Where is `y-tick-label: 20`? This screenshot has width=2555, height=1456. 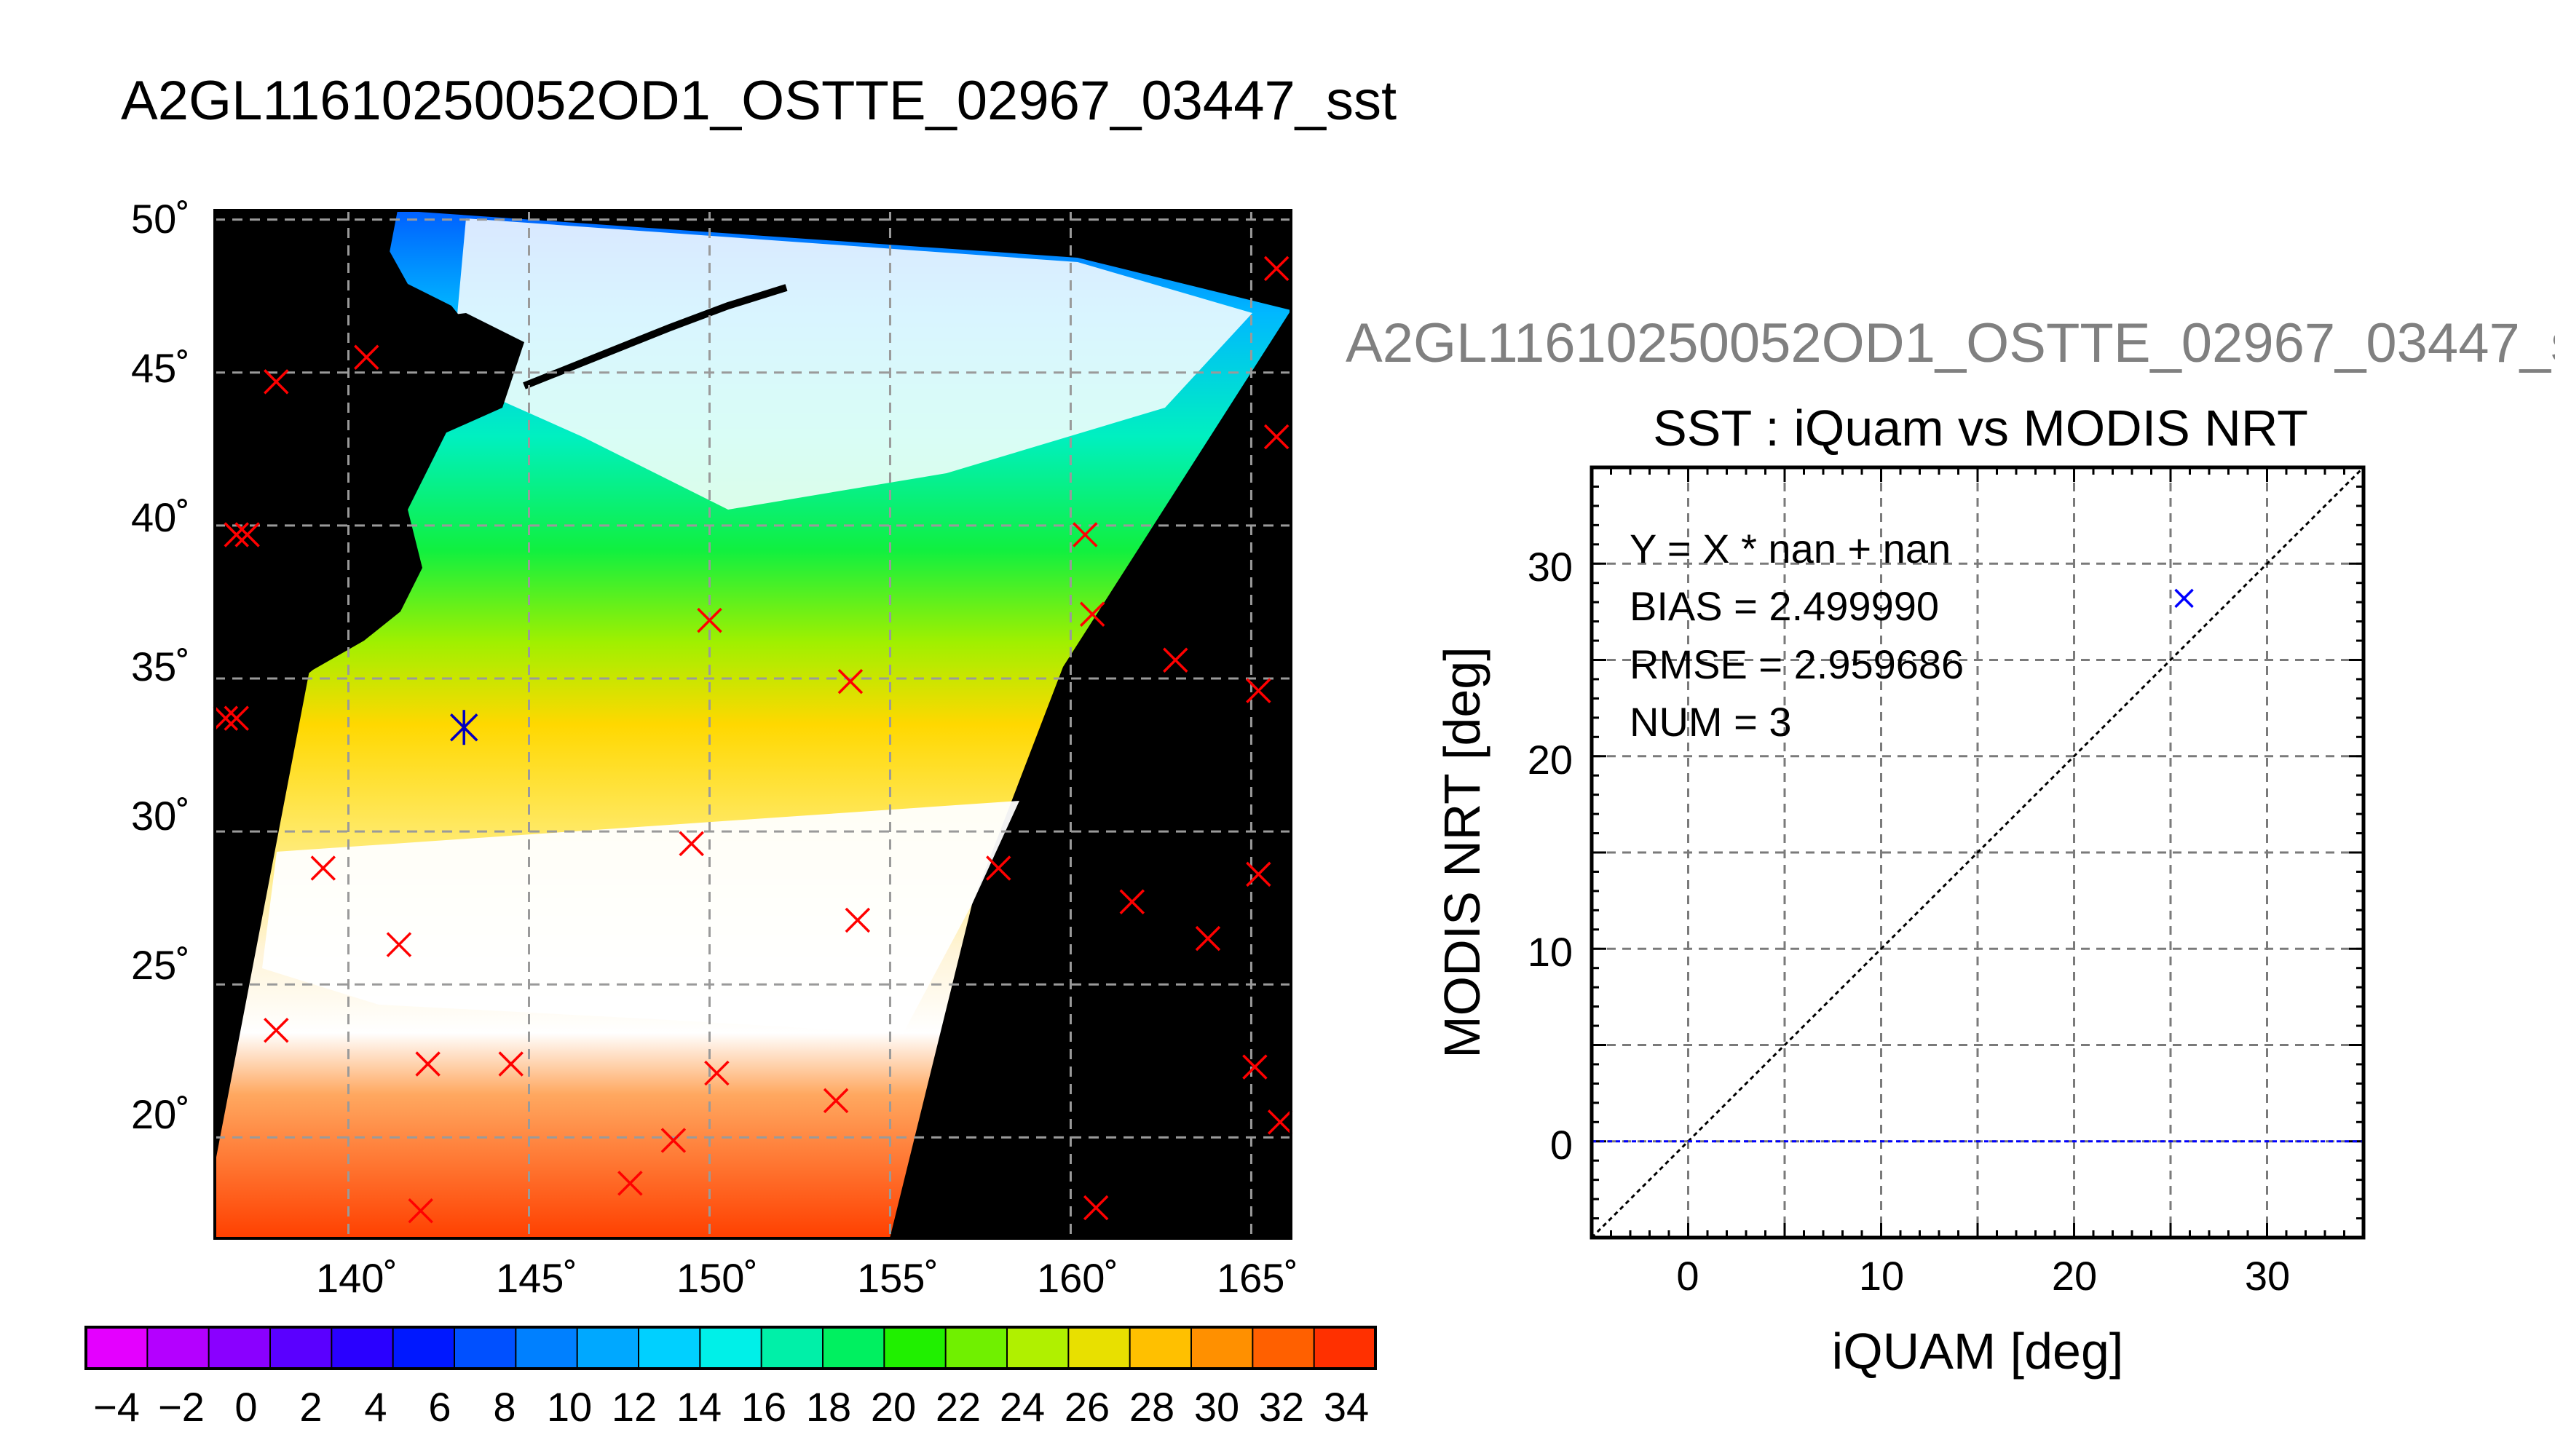
y-tick-label: 20 is located at coordinates (1550, 760).